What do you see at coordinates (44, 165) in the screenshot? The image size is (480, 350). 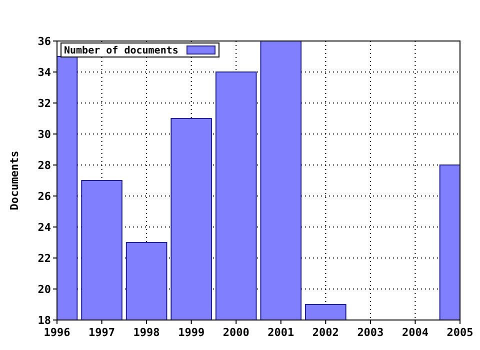 I see `y-tick-label: 28` at bounding box center [44, 165].